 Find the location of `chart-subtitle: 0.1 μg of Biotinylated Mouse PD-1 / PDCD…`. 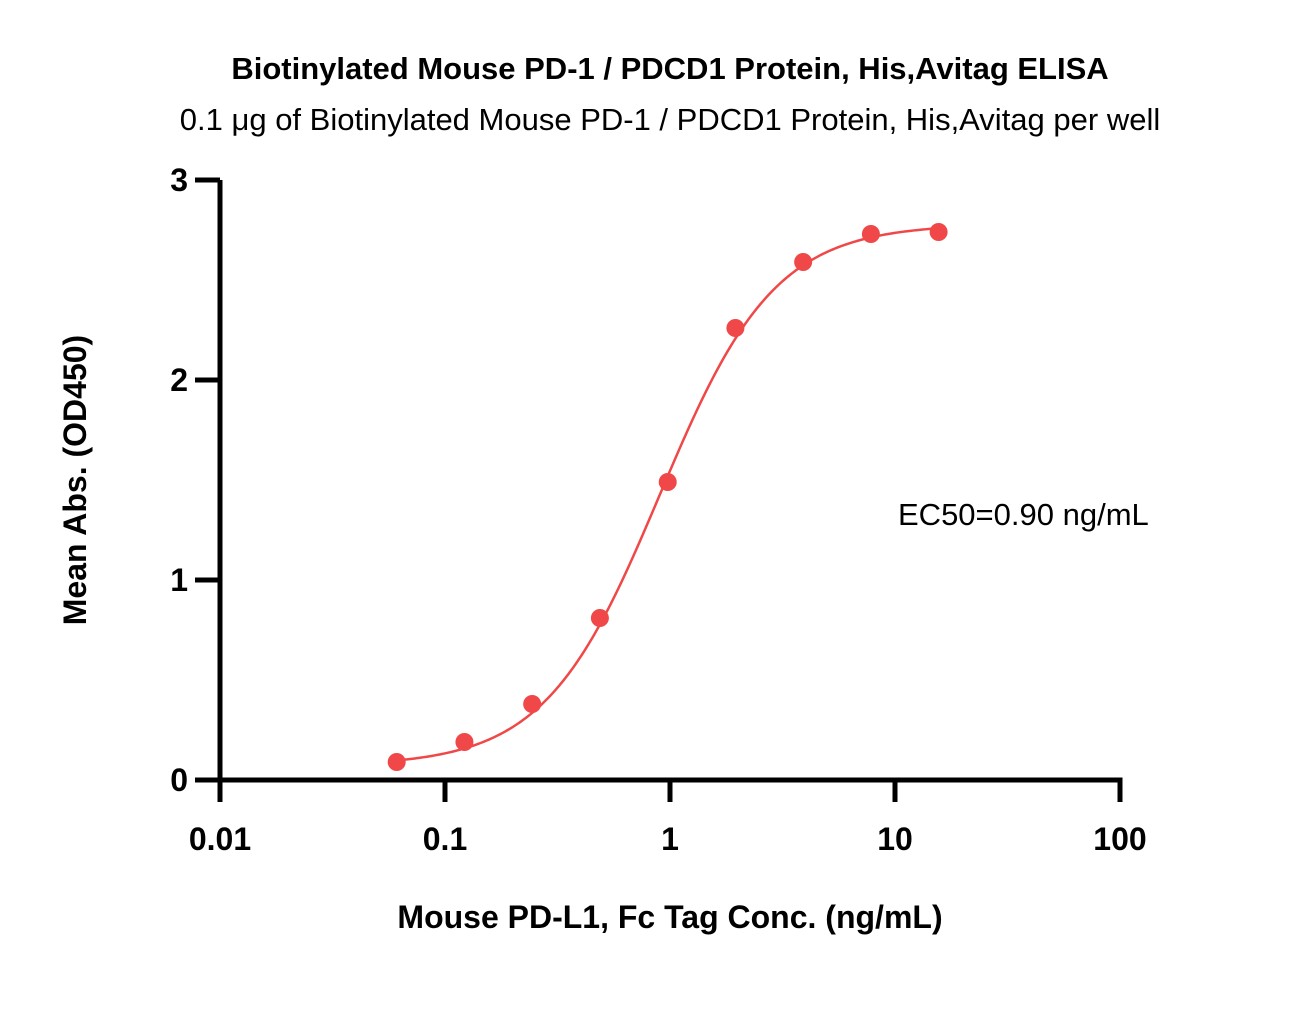

chart-subtitle: 0.1 μg of Biotinylated Mouse PD-1 / PDCD… is located at coordinates (670, 119).